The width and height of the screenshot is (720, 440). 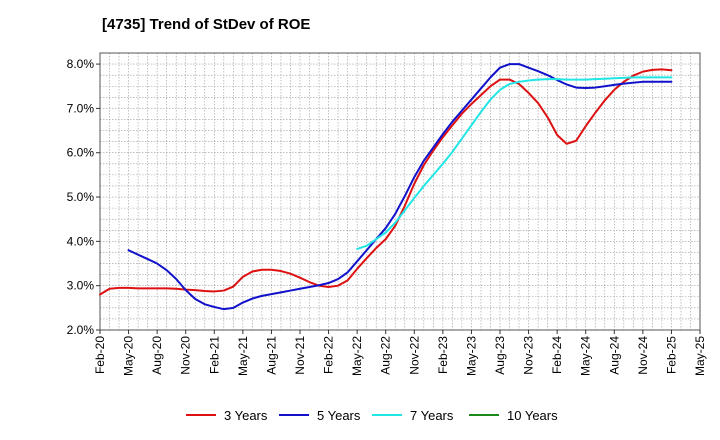 What do you see at coordinates (614, 355) in the screenshot?
I see `x-tick-label: Aug-24` at bounding box center [614, 355].